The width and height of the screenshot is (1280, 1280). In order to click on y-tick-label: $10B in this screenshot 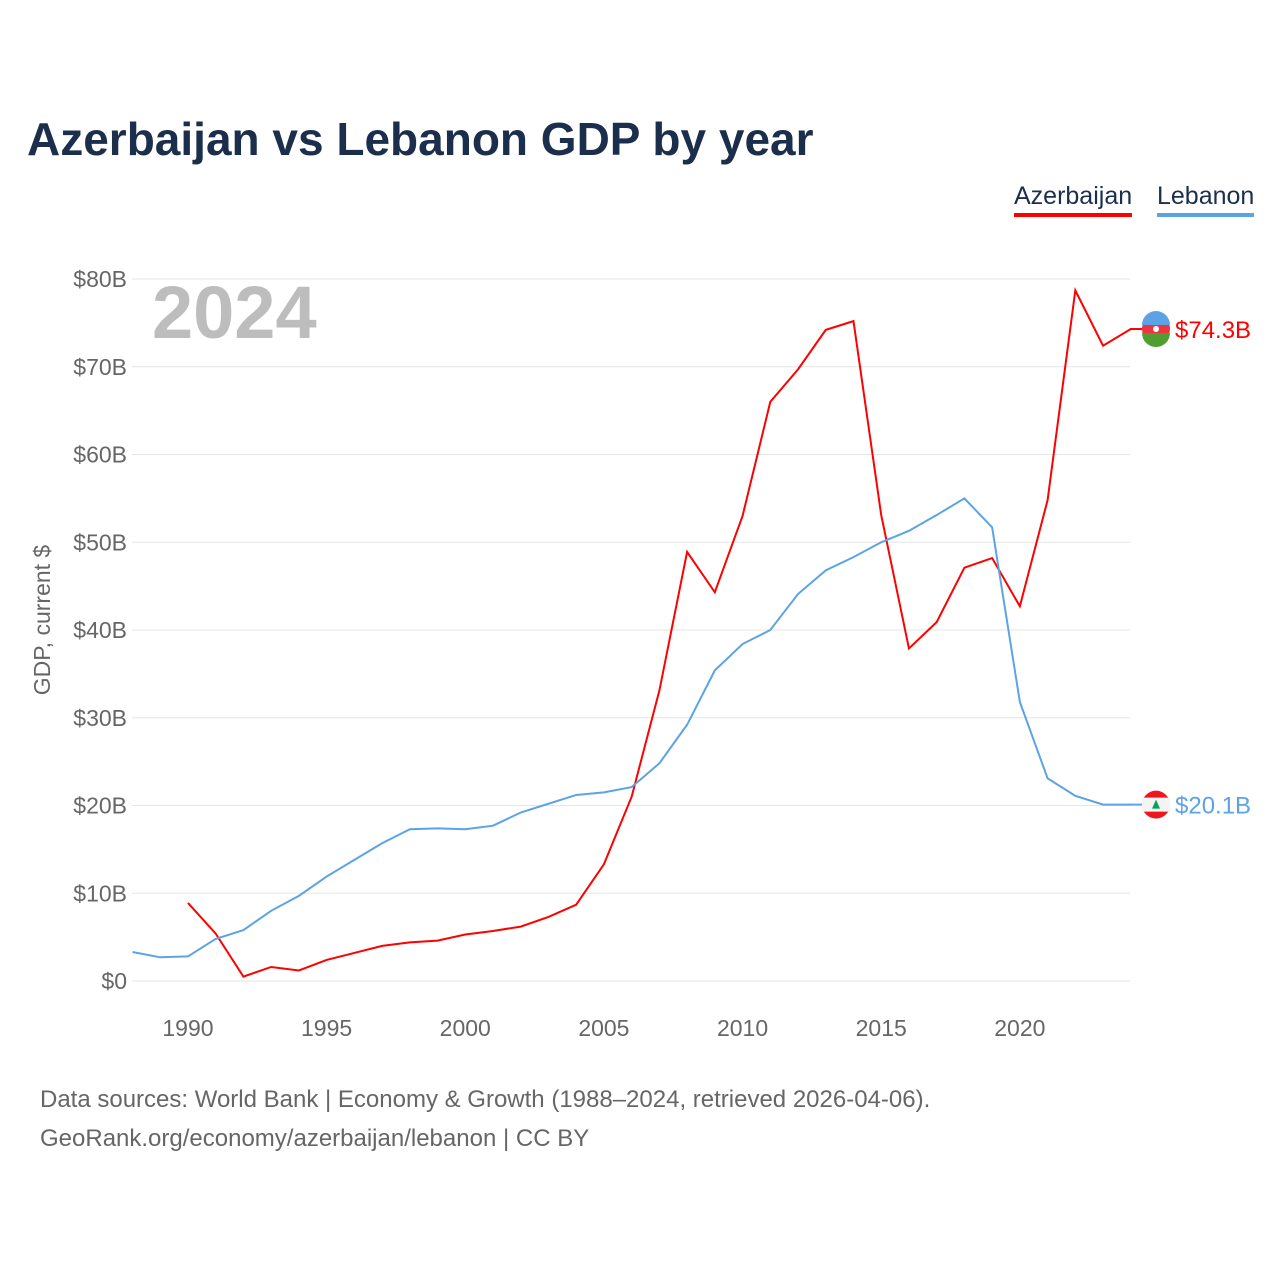, I will do `click(100, 893)`.